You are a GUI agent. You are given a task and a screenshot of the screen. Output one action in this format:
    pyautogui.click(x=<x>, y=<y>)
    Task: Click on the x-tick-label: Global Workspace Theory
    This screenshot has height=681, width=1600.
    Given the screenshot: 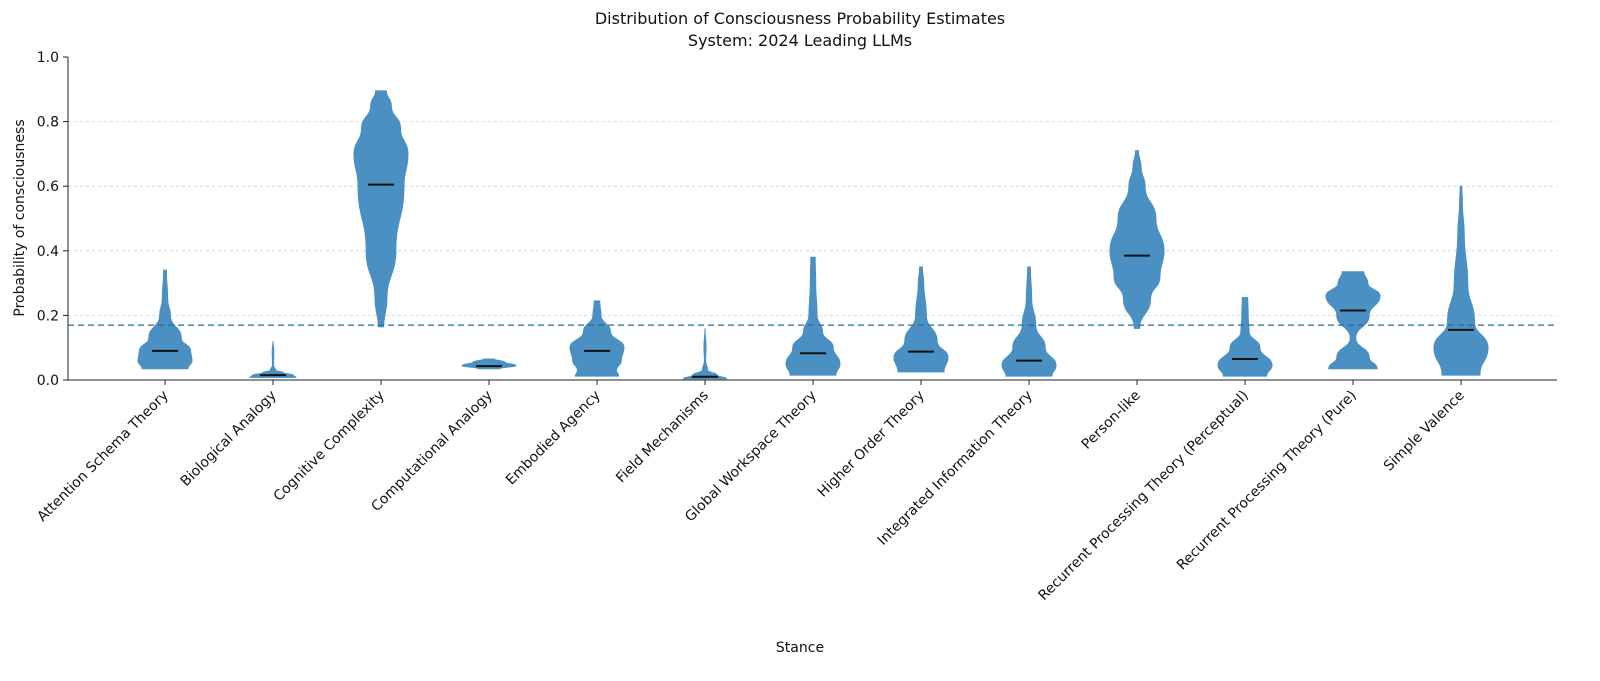 What is the action you would take?
    pyautogui.click(x=751, y=457)
    